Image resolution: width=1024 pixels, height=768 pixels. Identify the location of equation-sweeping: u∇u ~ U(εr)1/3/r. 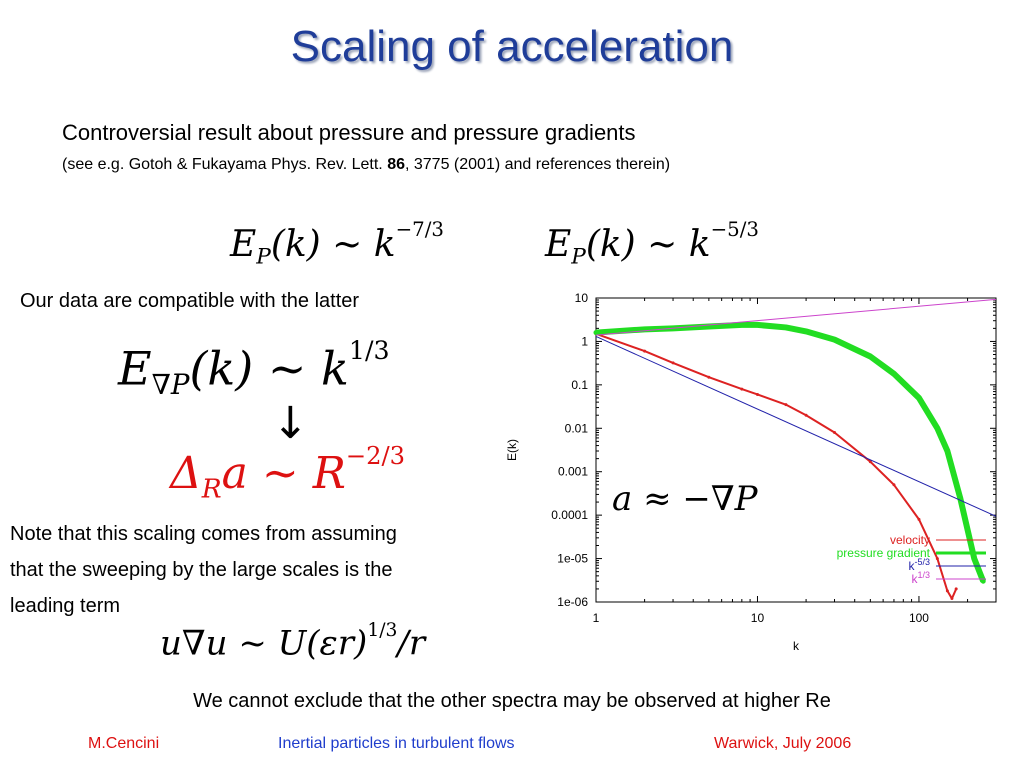
(293, 642).